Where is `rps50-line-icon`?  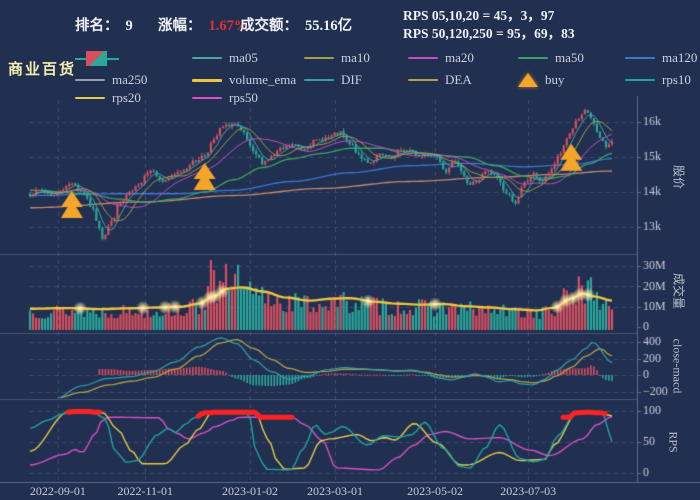
rps50-line-icon is located at coordinates (207, 98).